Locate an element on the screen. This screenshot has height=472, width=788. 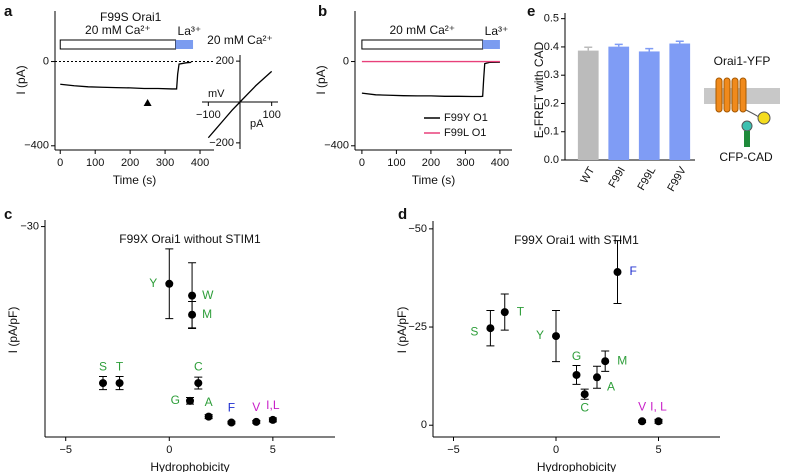
y-tick-label: 0.4 is located at coordinates (551, 47).